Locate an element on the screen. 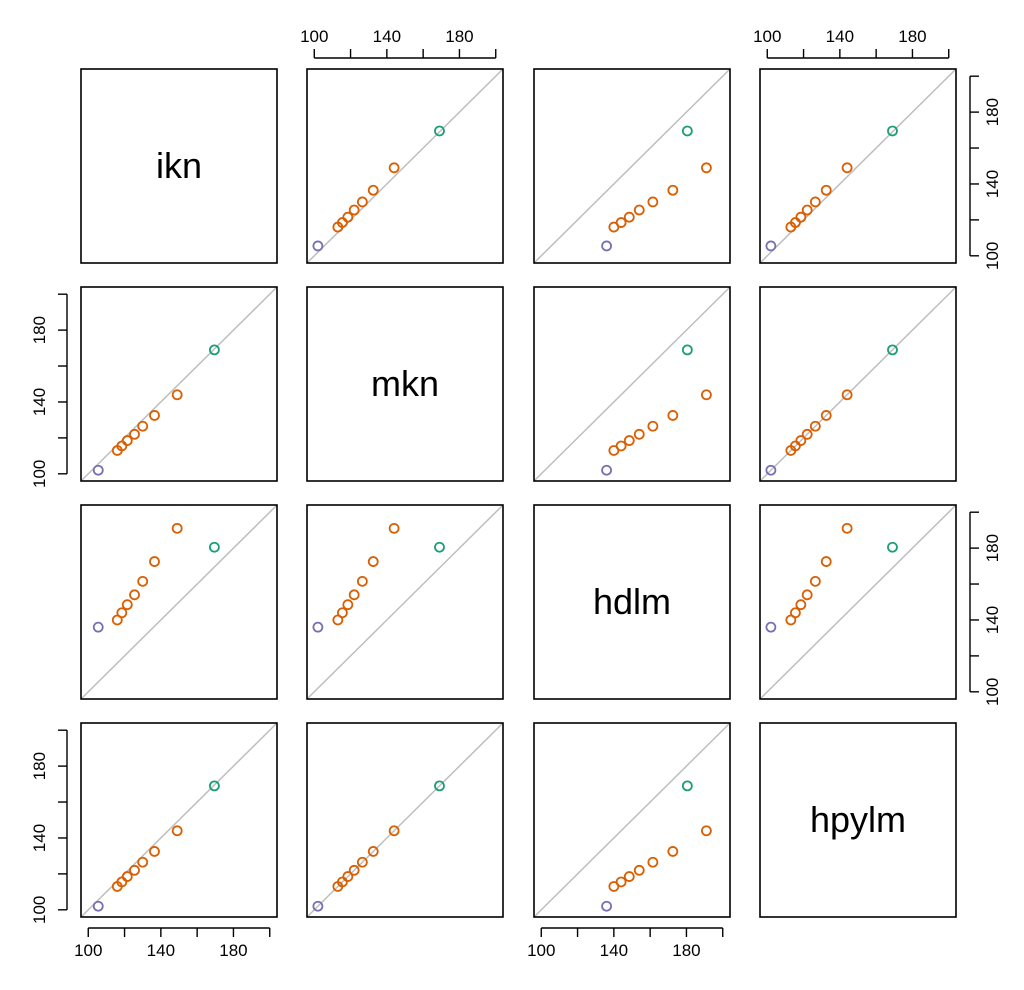 This screenshot has height=990, width=1024. x-axis-bottom-hdlm: 100 140 180 is located at coordinates (625, 943).